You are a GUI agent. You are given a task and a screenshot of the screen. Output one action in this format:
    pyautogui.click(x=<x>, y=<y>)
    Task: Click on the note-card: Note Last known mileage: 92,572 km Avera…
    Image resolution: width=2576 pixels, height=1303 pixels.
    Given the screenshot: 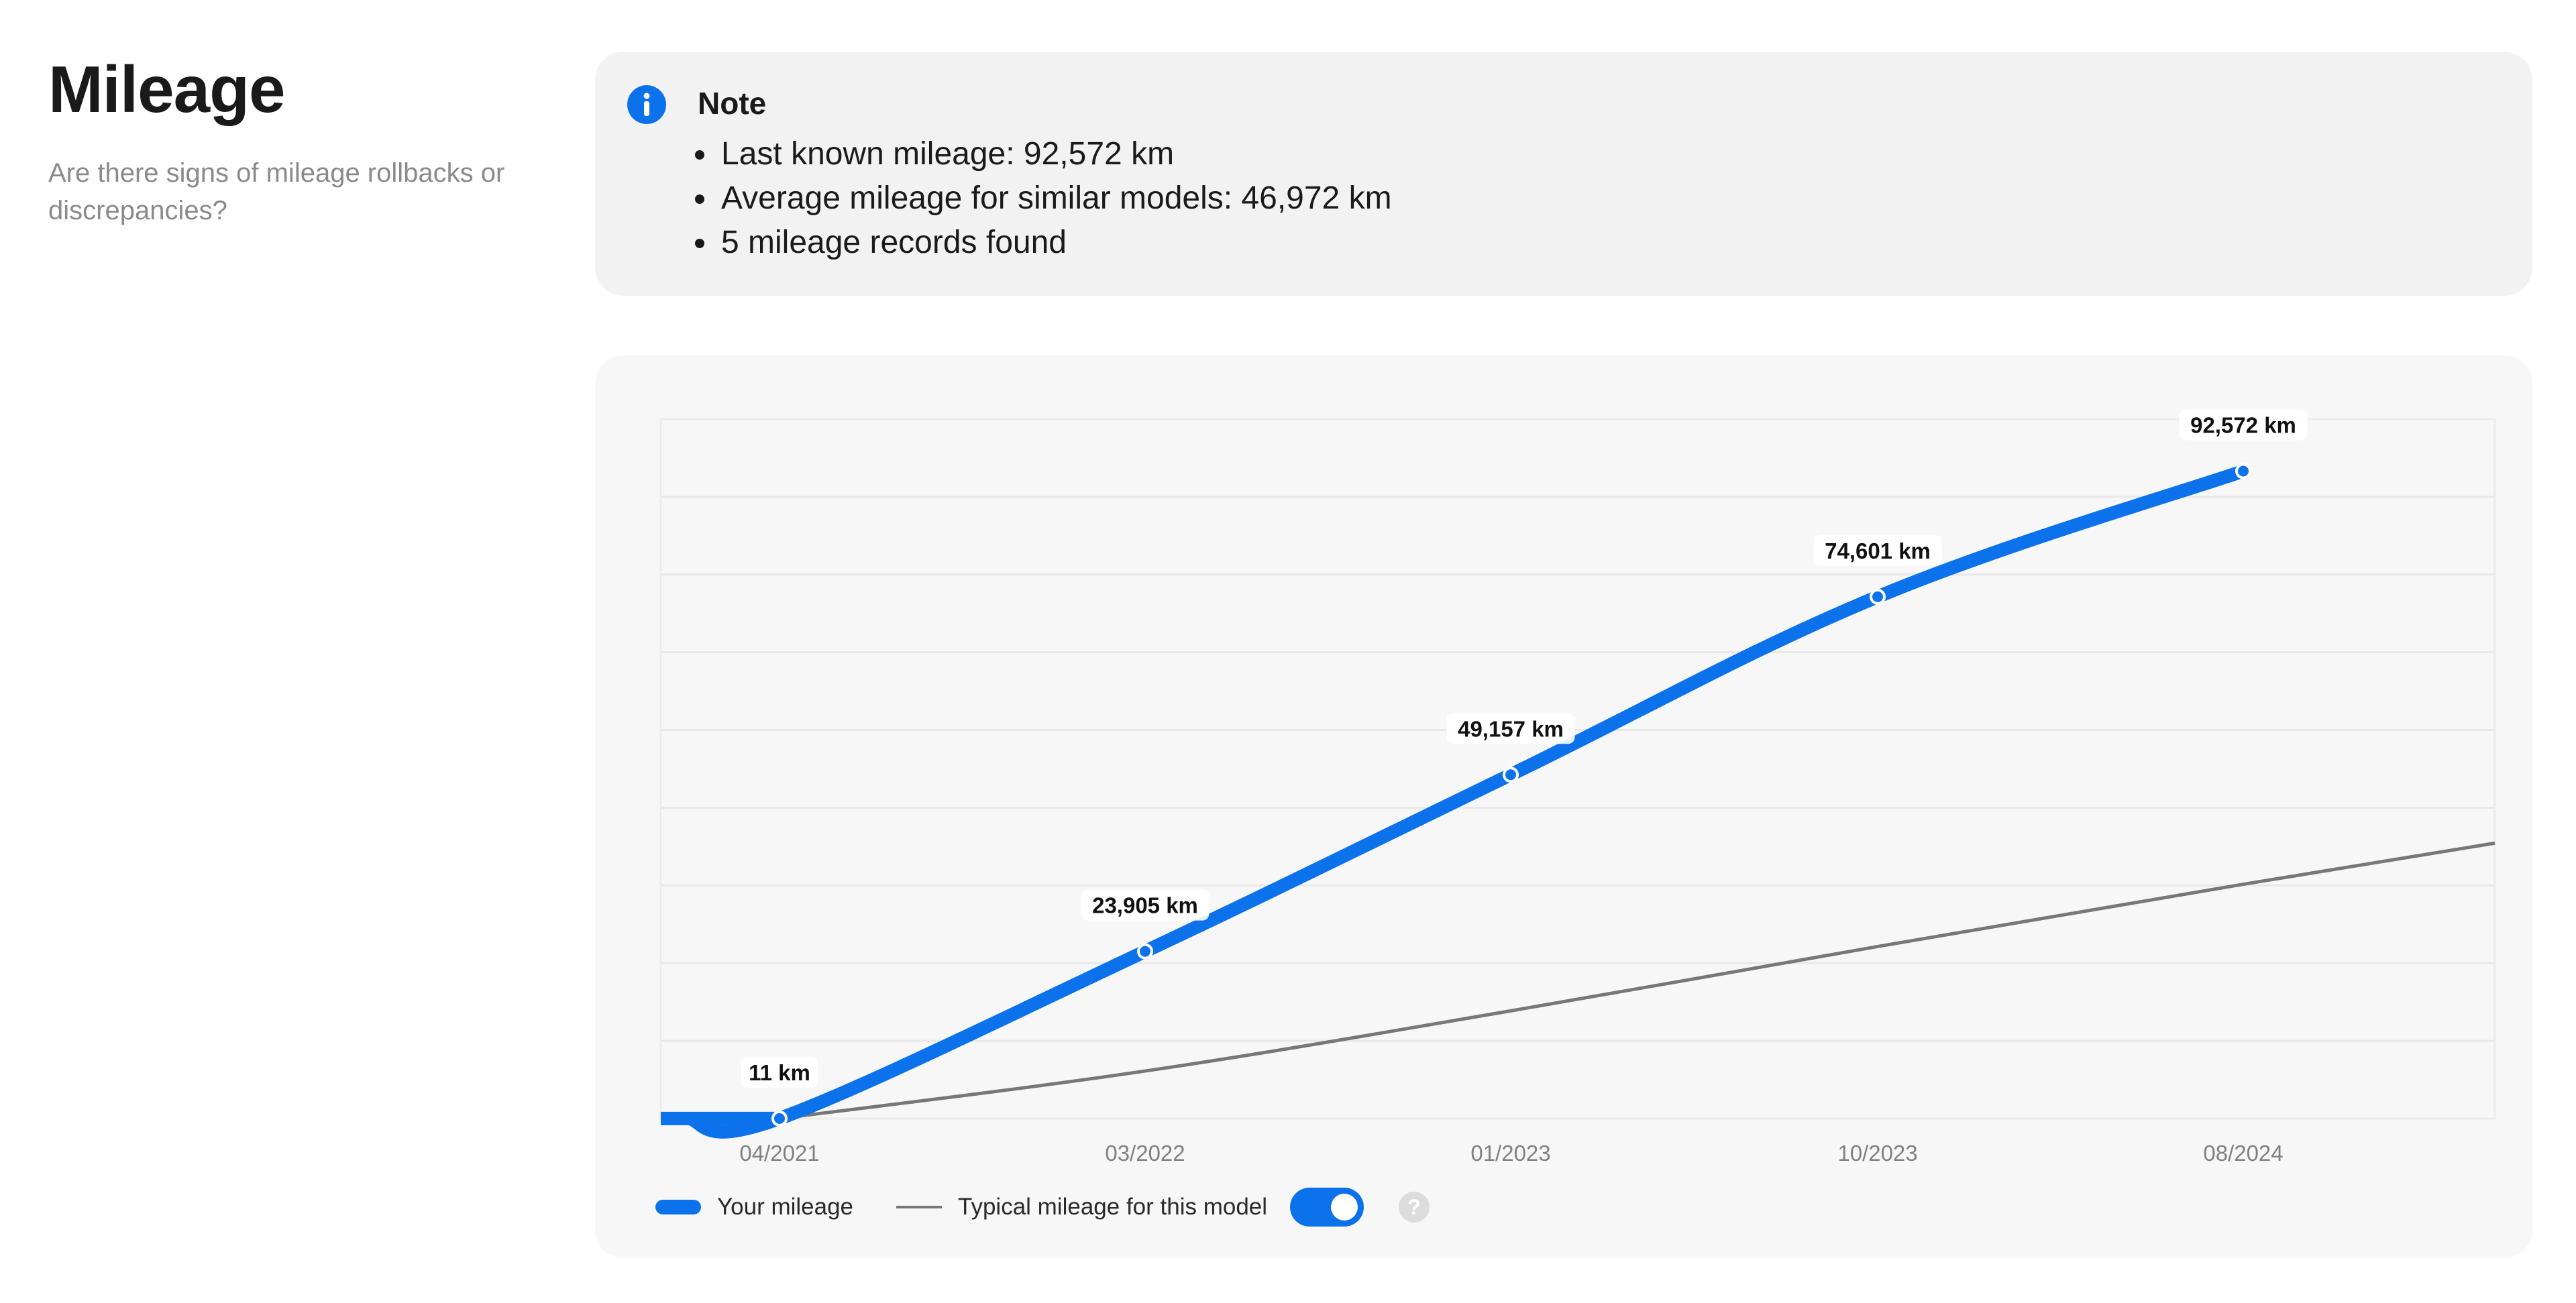 What is the action you would take?
    pyautogui.click(x=1563, y=174)
    